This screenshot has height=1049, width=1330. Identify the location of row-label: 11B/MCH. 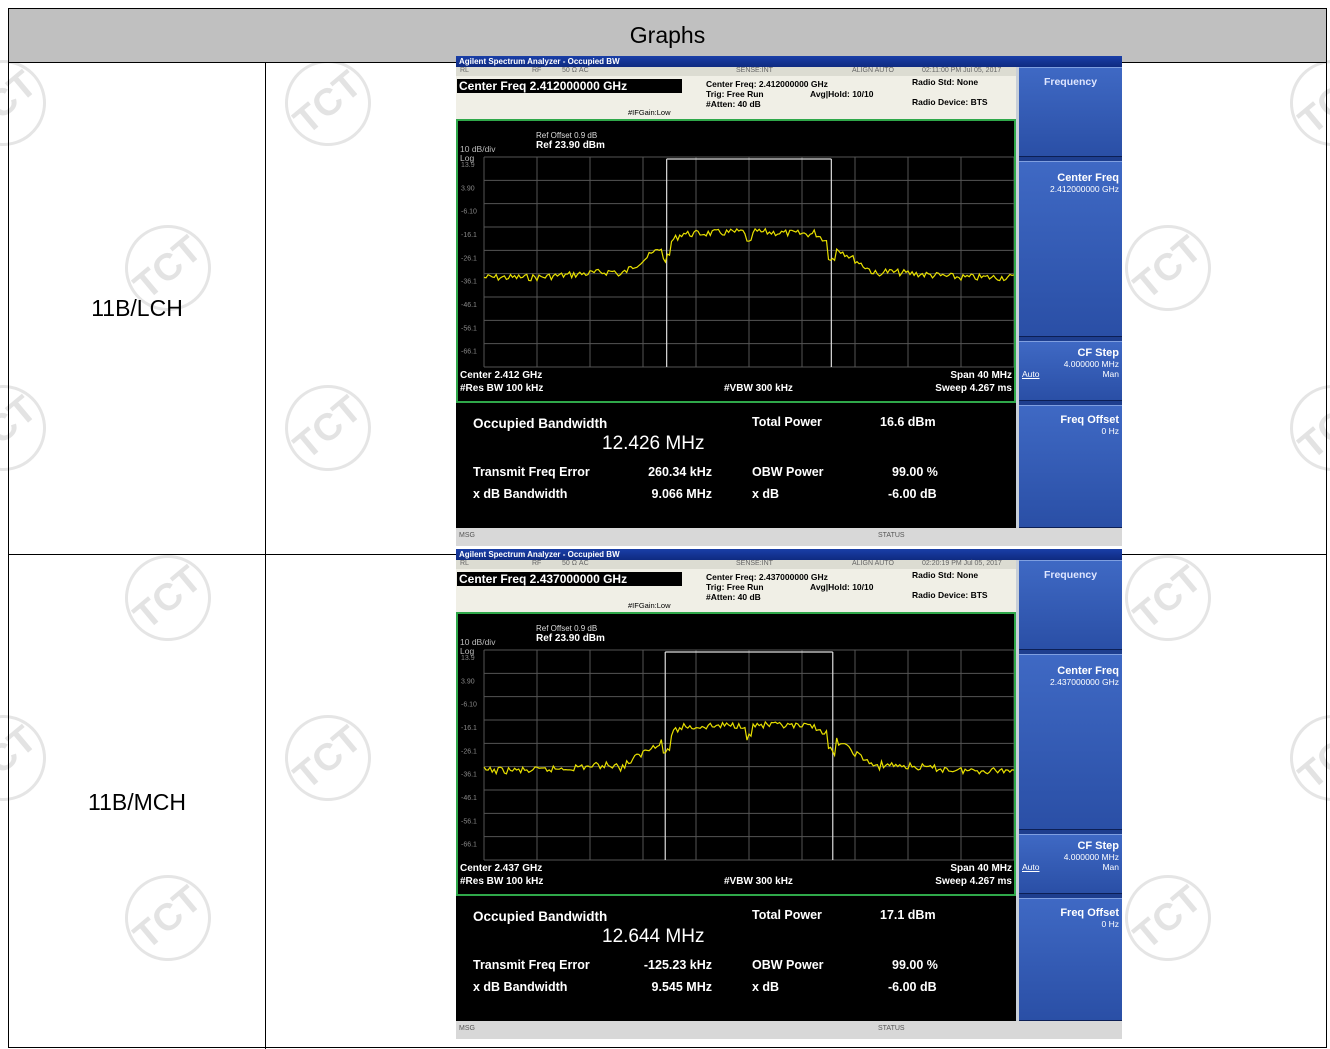
(137, 802).